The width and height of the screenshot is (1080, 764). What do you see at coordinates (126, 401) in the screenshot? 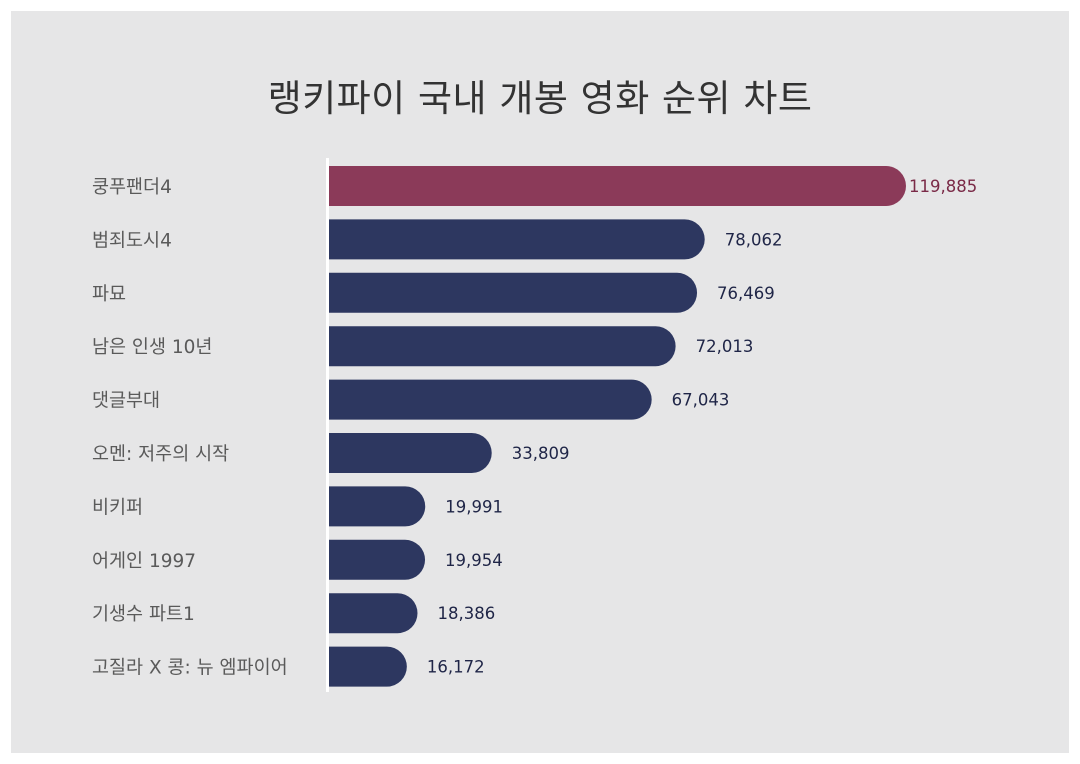
I see `category-label: 댓글부대` at bounding box center [126, 401].